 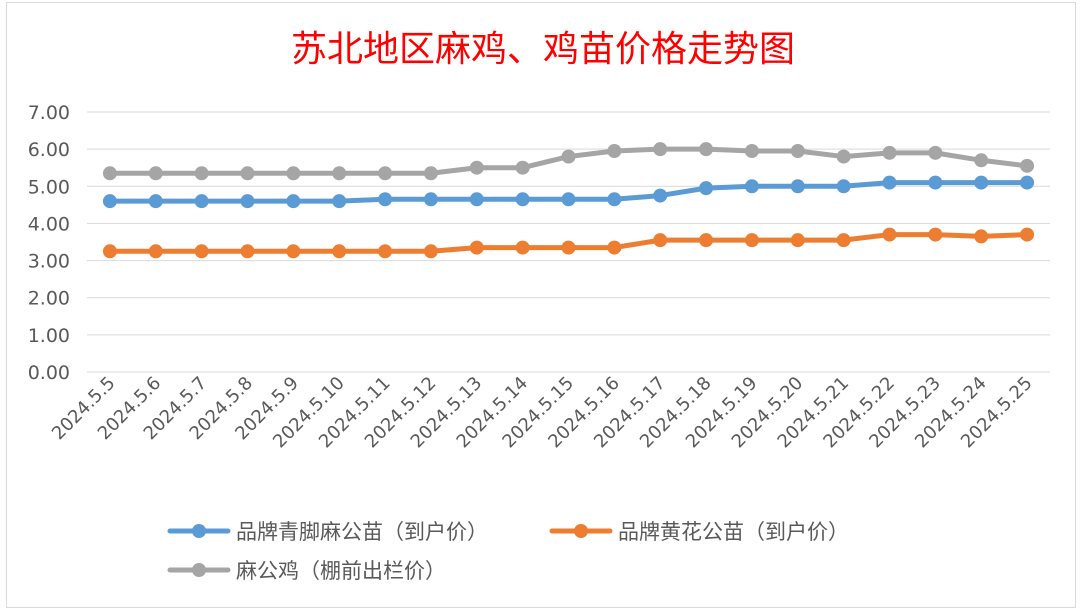 I want to click on y-tick-label: 1.00, so click(x=49, y=336).